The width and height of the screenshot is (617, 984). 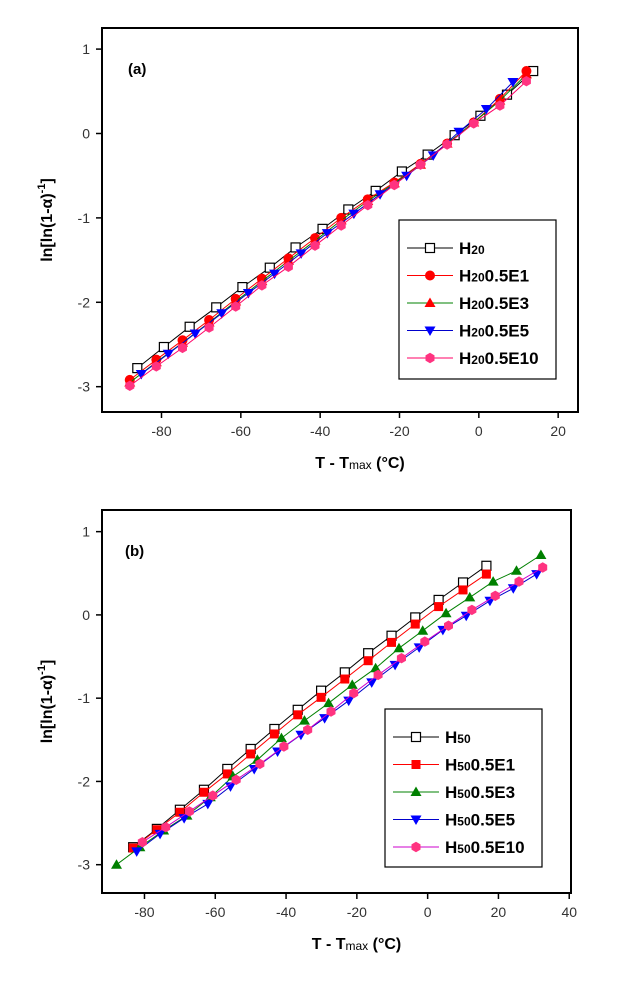 I want to click on legend-label: H500.5E3, so click(x=480, y=792).